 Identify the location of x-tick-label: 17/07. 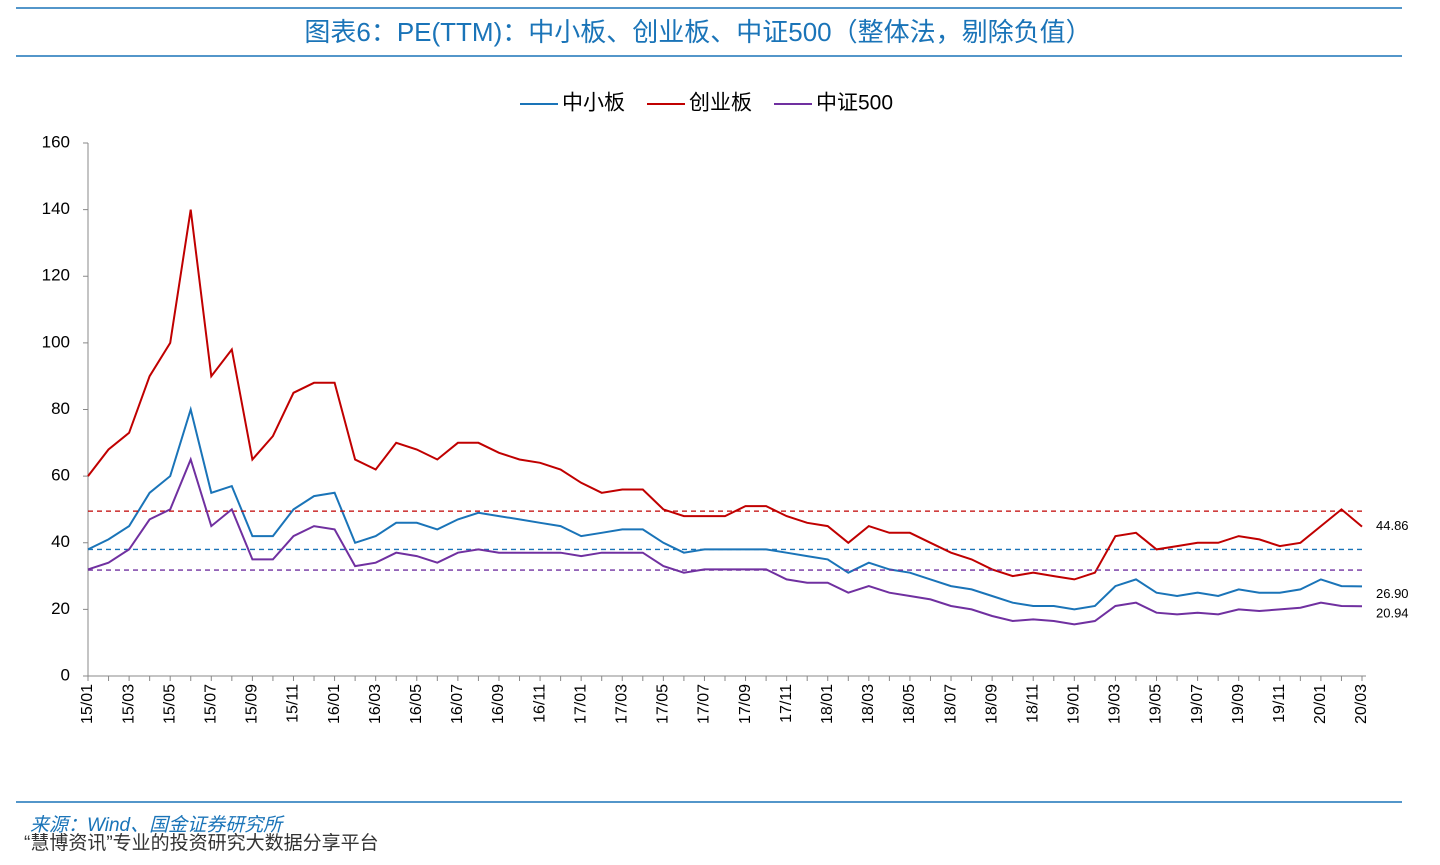
(704, 704).